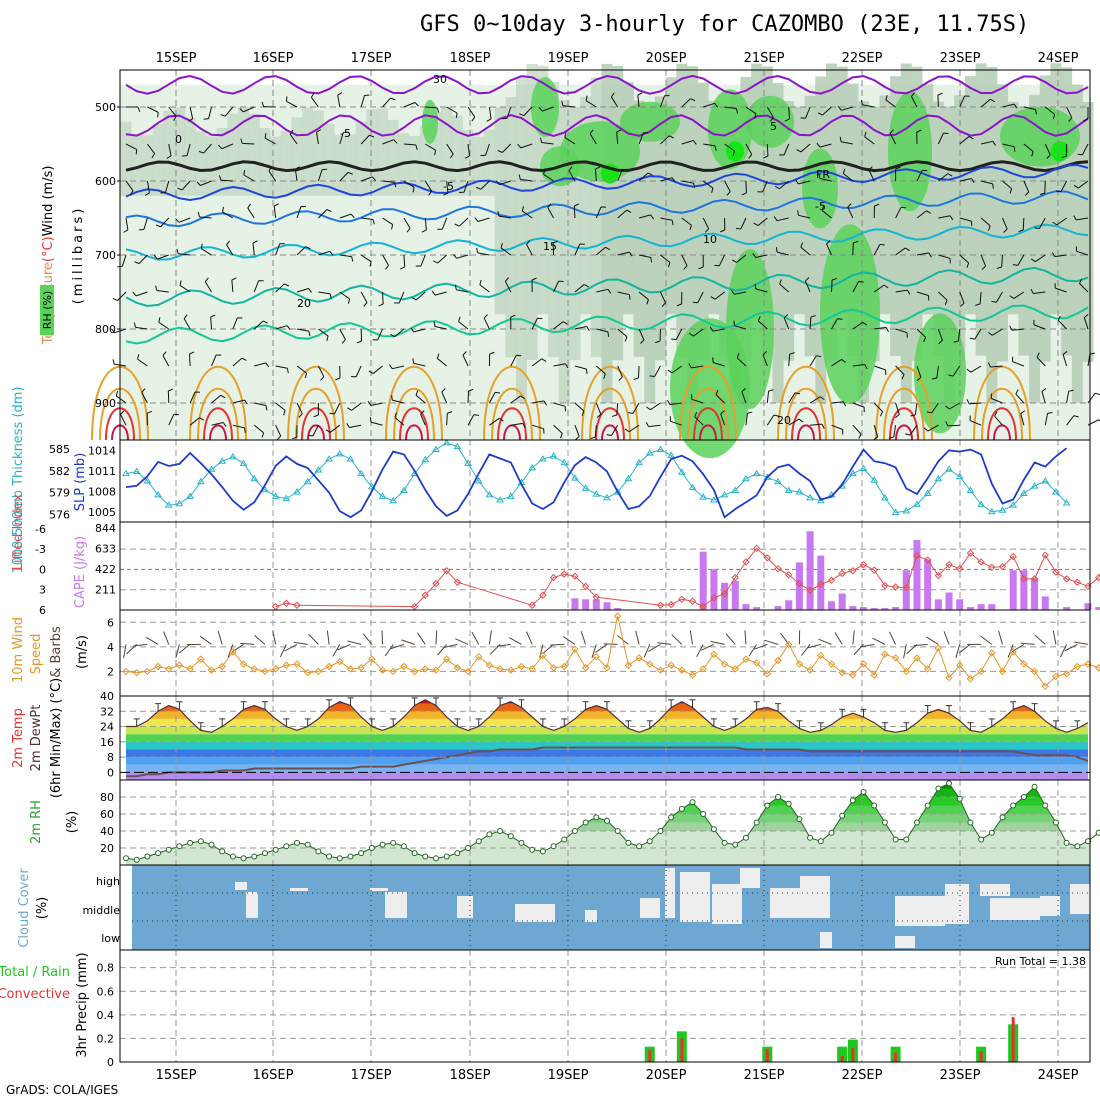 The height and width of the screenshot is (1100, 1100). I want to click on temp-ylabel-a-text: 2m Temp, so click(18, 738).